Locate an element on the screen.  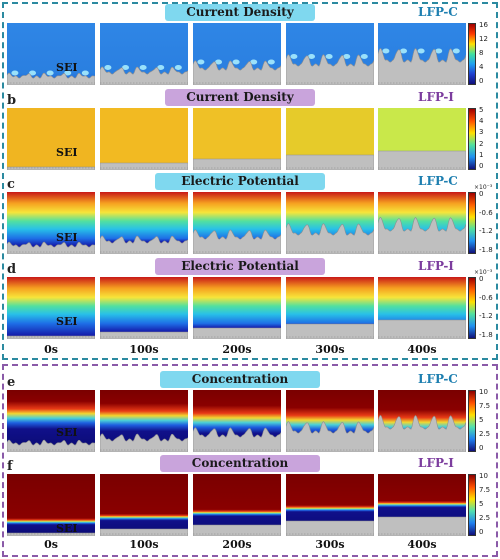
colorbar-tick: -1.2 is located at coordinates (486, 316).